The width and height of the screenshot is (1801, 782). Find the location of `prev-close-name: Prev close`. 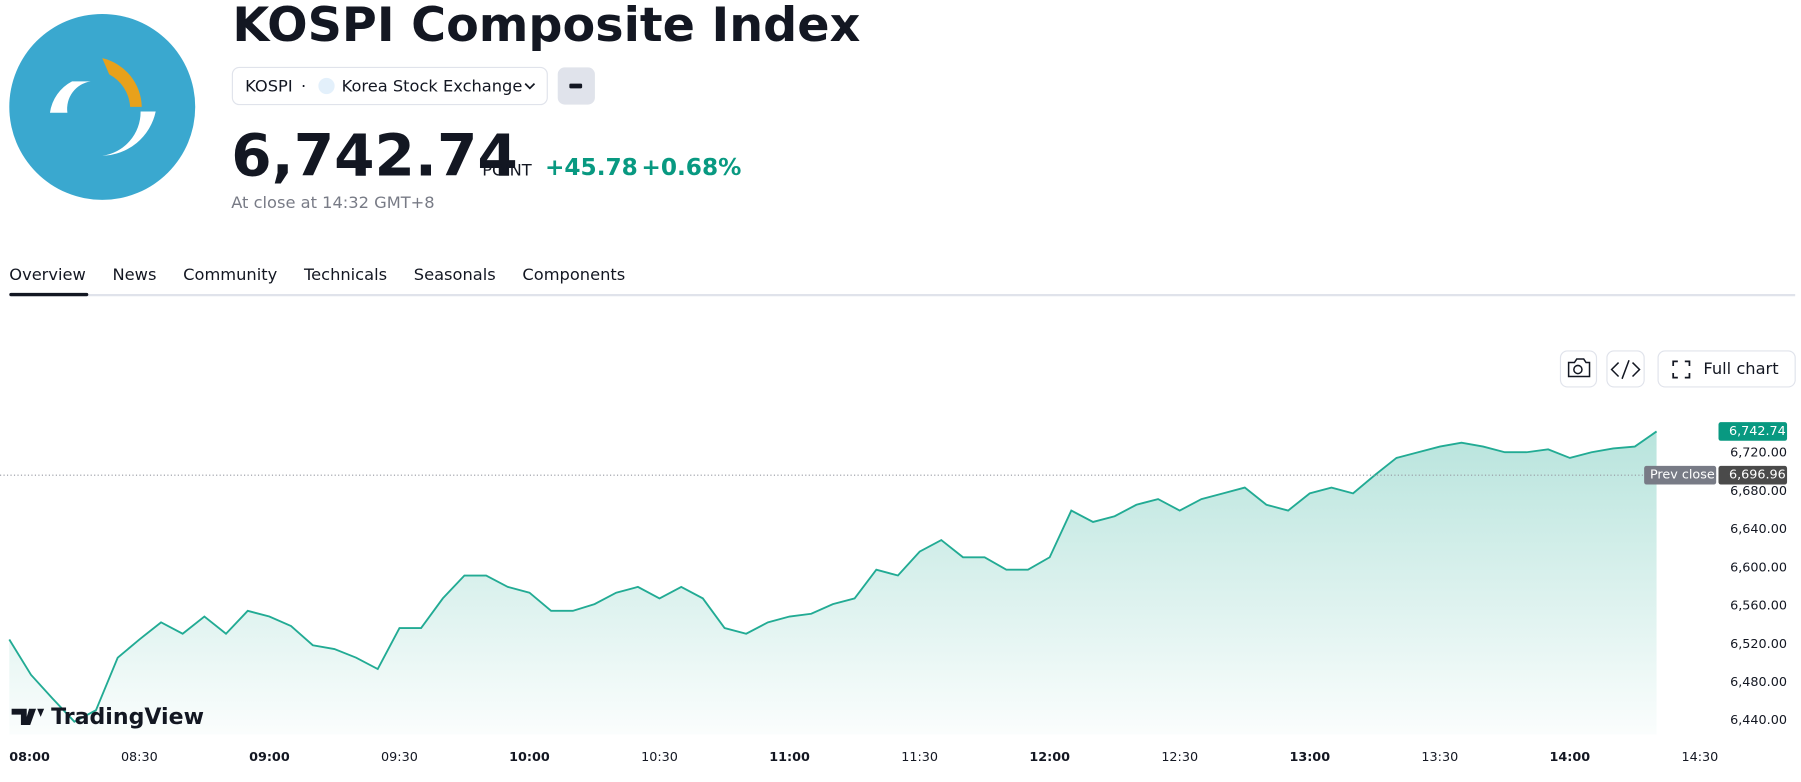

prev-close-name: Prev close is located at coordinates (1682, 475).